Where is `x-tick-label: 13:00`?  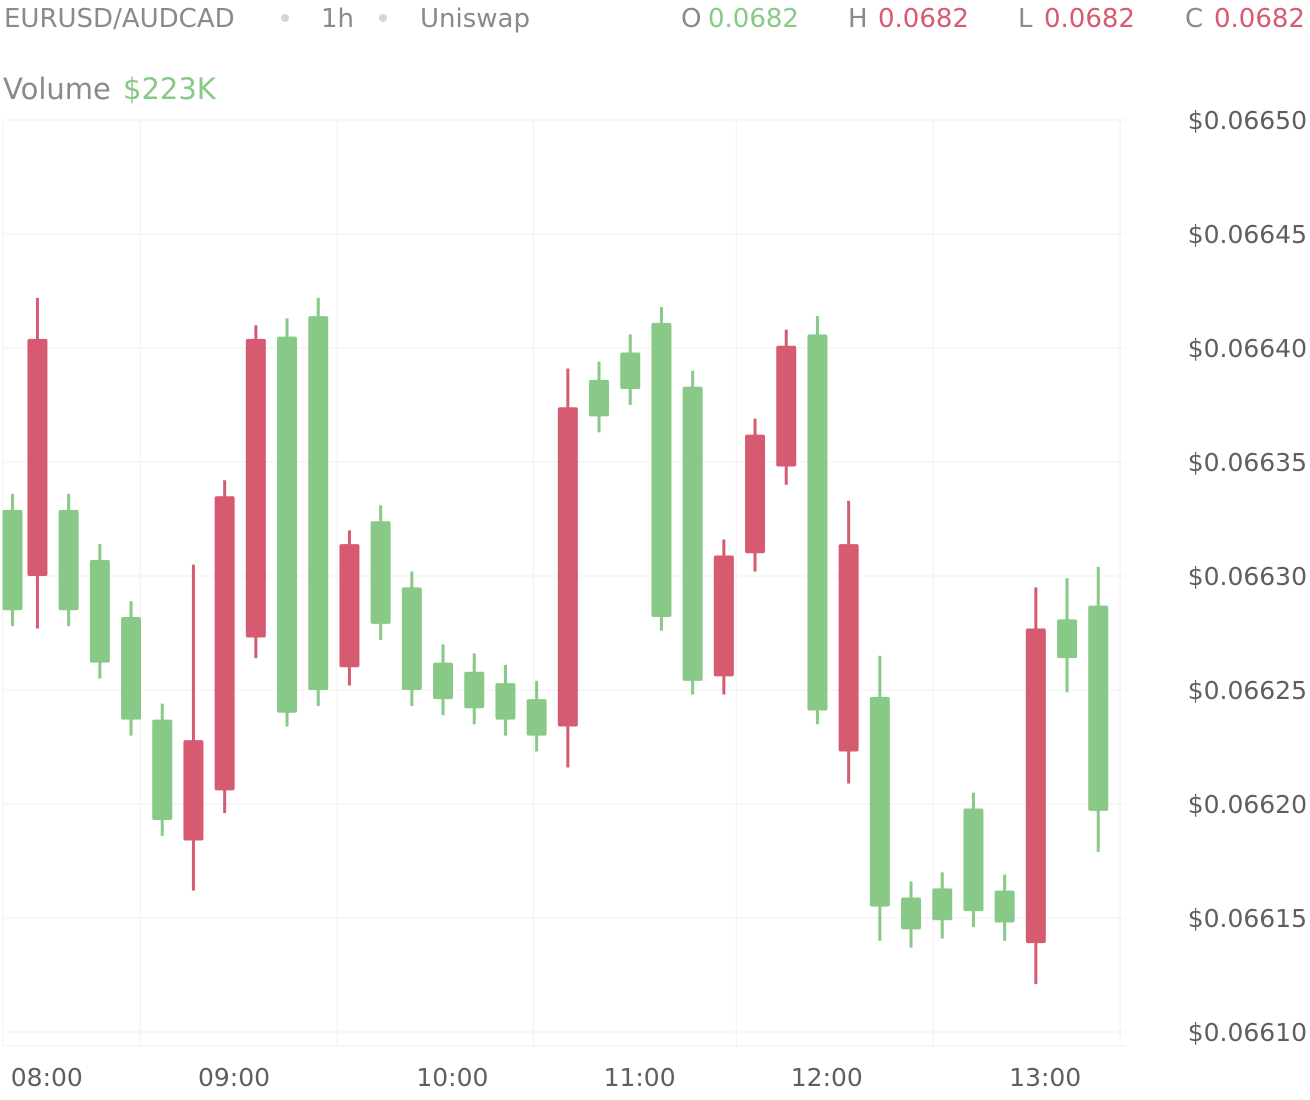 x-tick-label: 13:00 is located at coordinates (1045, 1077).